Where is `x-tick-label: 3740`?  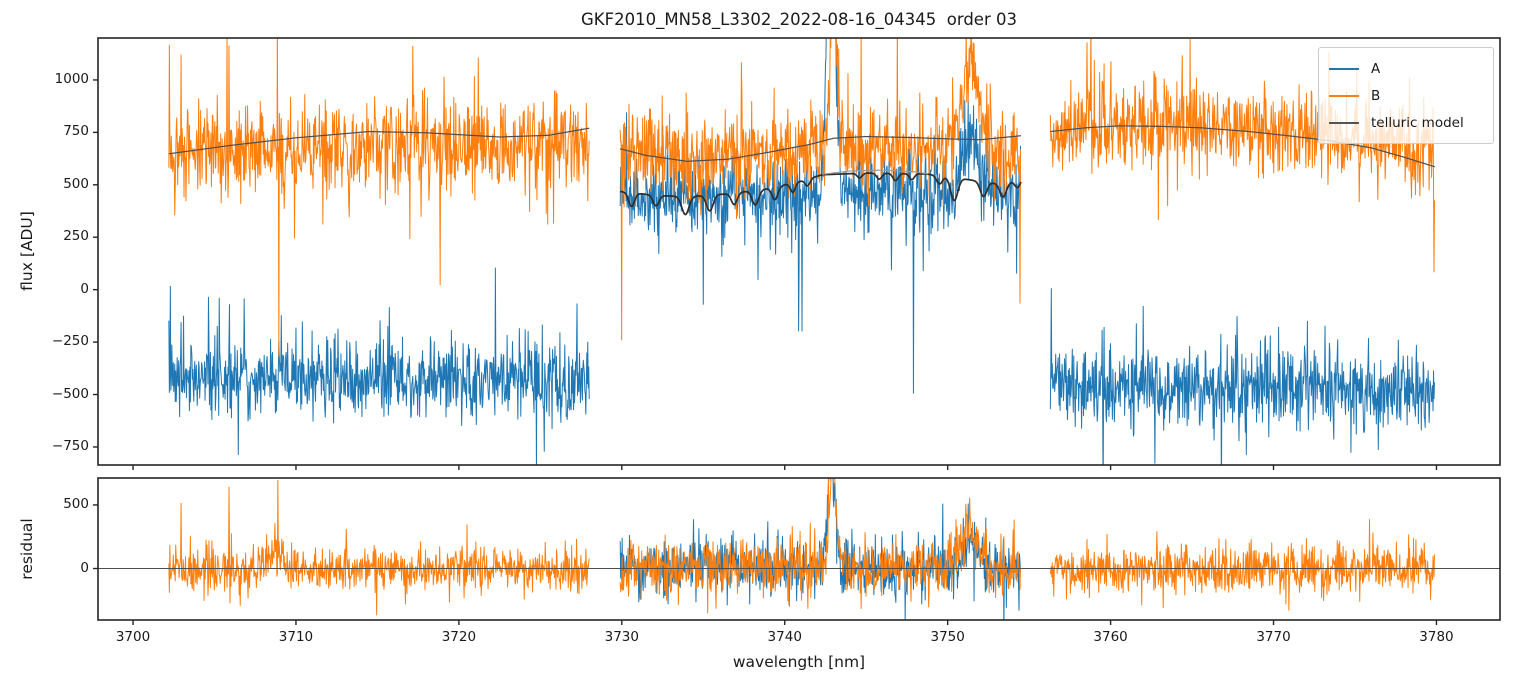 x-tick-label: 3740 is located at coordinates (784, 637).